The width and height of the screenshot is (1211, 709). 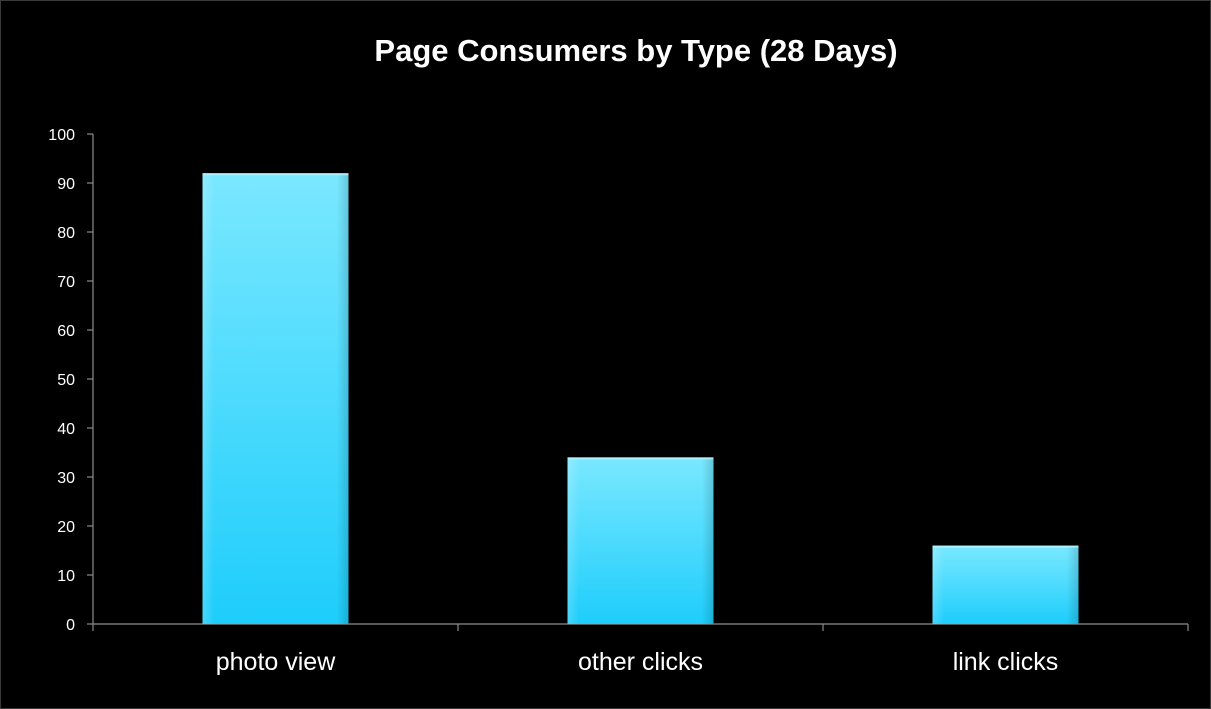 What do you see at coordinates (66, 233) in the screenshot?
I see `y-tick-label: 80` at bounding box center [66, 233].